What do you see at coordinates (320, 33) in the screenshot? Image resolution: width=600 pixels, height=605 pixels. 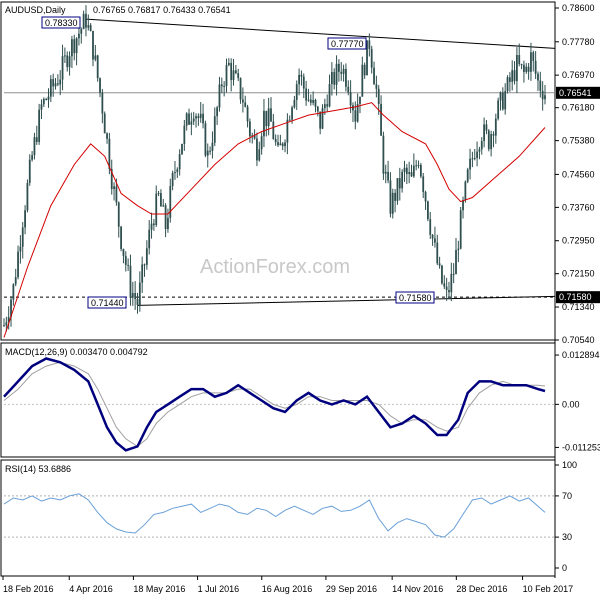 I see `resistance-trendline` at bounding box center [320, 33].